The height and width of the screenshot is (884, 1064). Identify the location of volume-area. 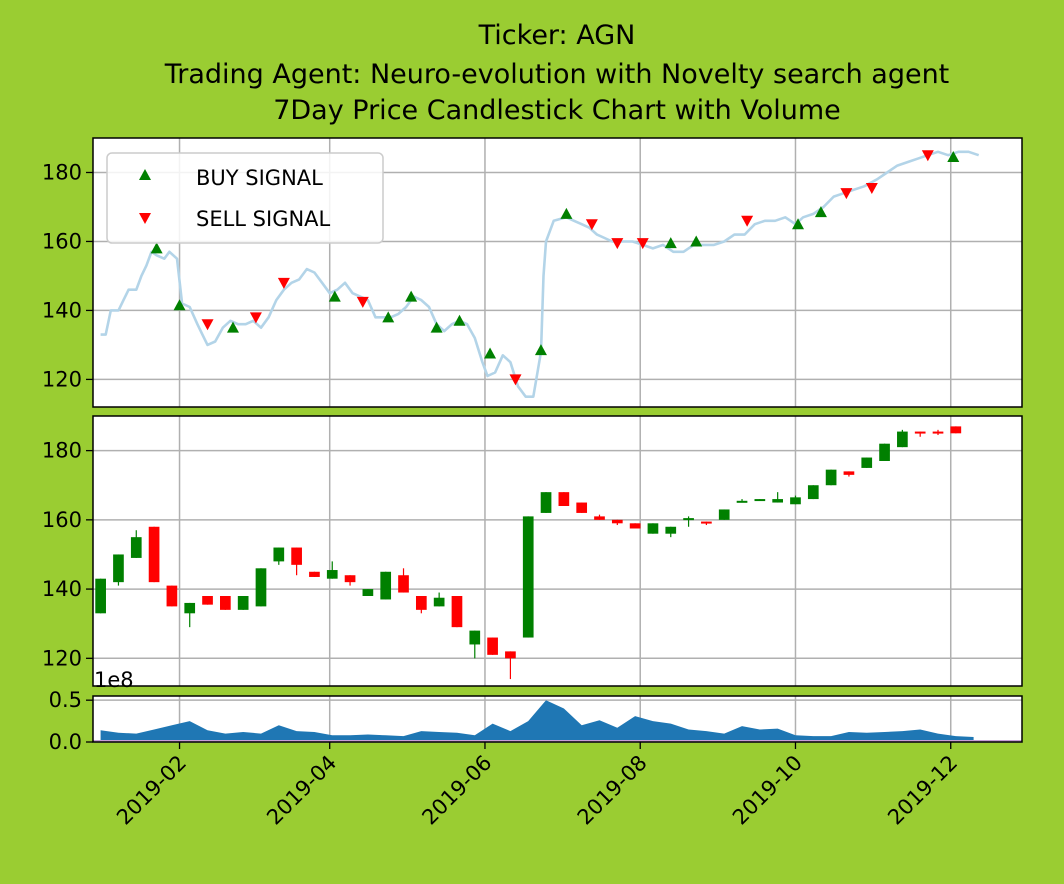
(537, 721).